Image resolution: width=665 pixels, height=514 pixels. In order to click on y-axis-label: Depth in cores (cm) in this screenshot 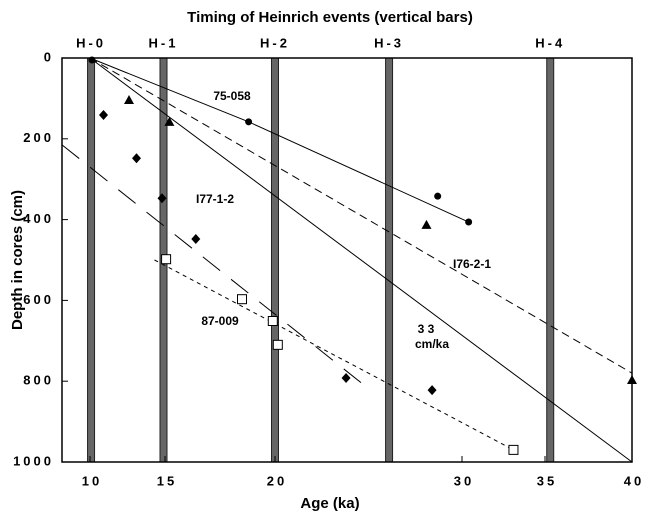, I will do `click(17, 260)`.